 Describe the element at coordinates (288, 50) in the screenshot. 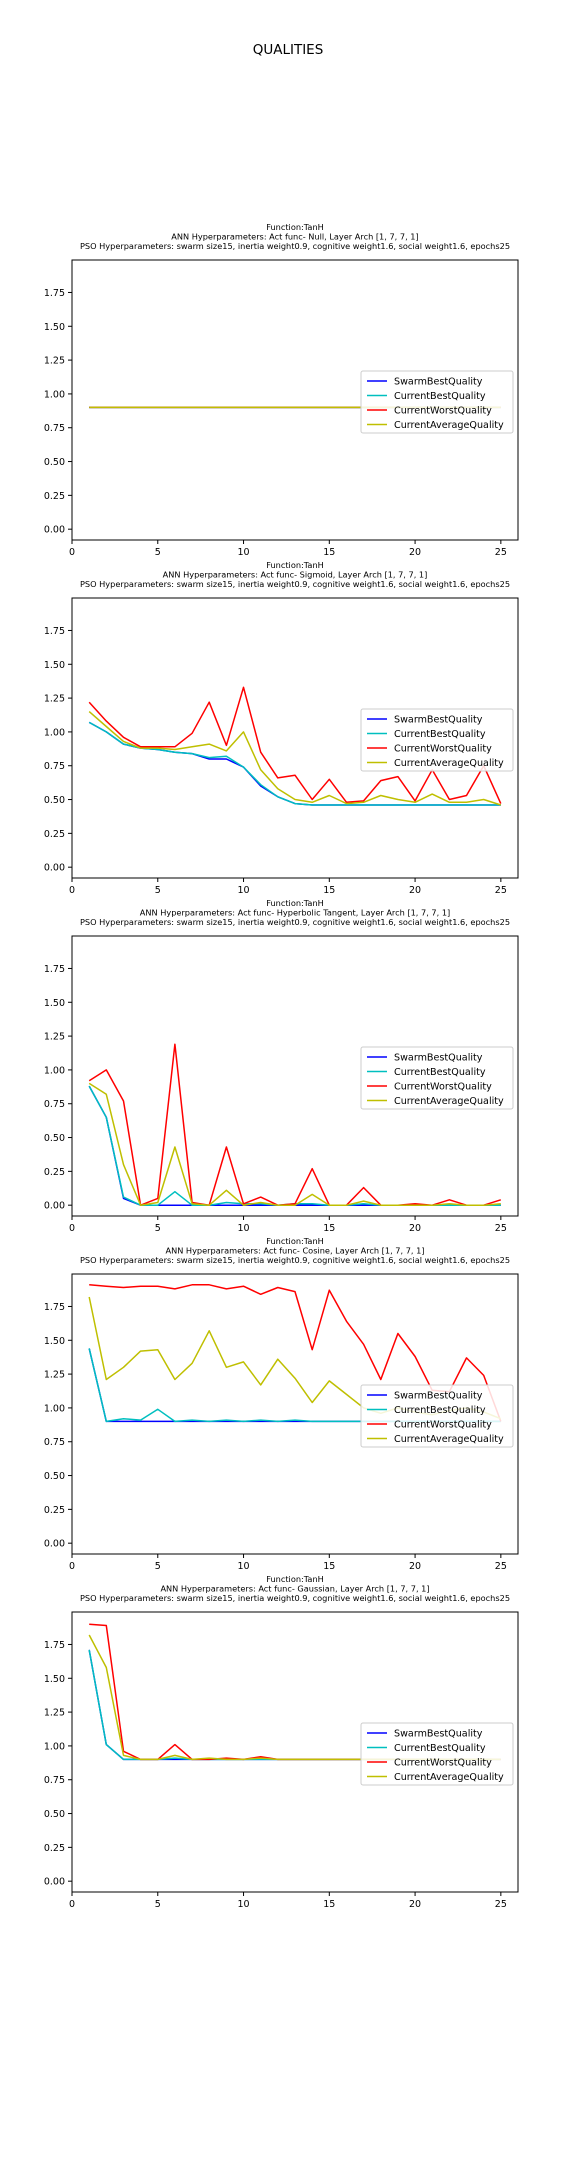

I see `figure-suptitle: QUALITIES` at that location.